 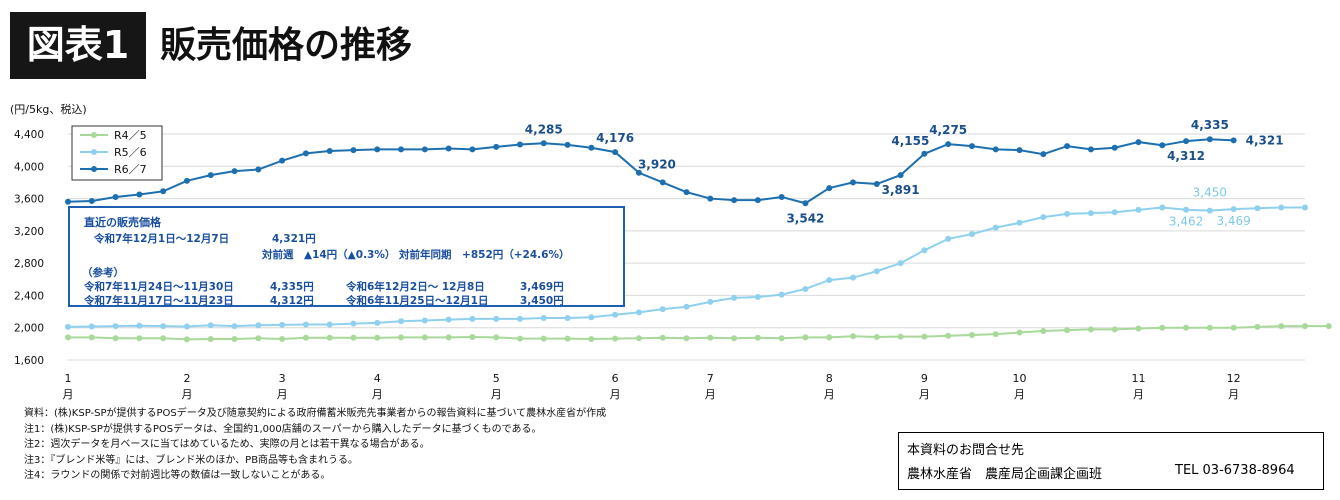 I want to click on y-tick-label: 4,400, so click(x=29, y=135).